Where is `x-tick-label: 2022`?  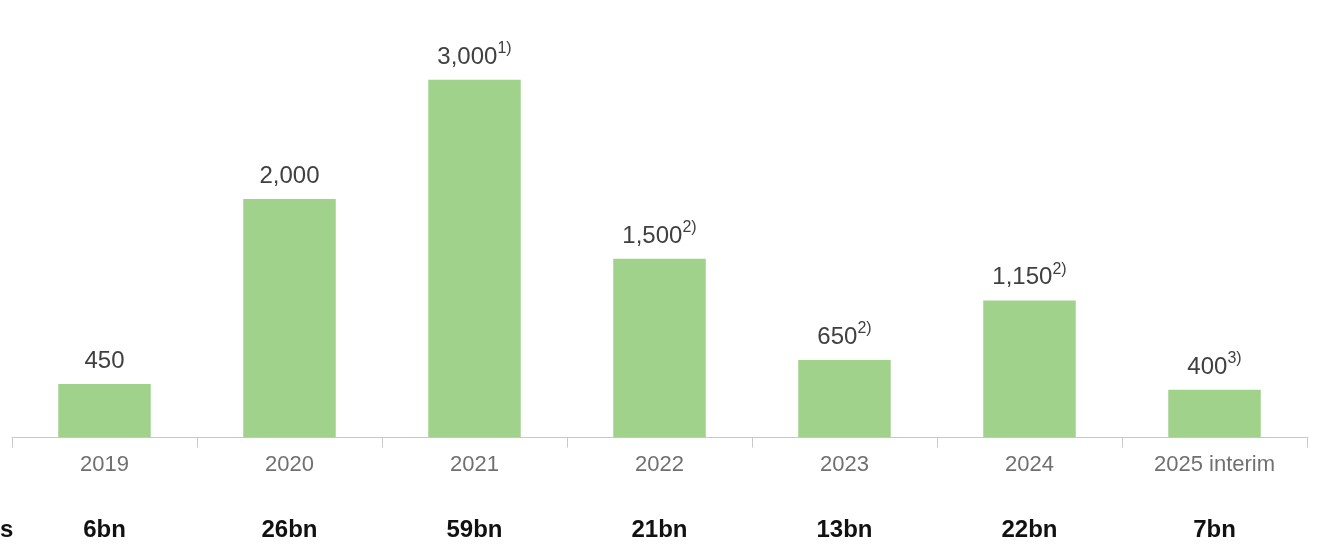 x-tick-label: 2022 is located at coordinates (659, 463).